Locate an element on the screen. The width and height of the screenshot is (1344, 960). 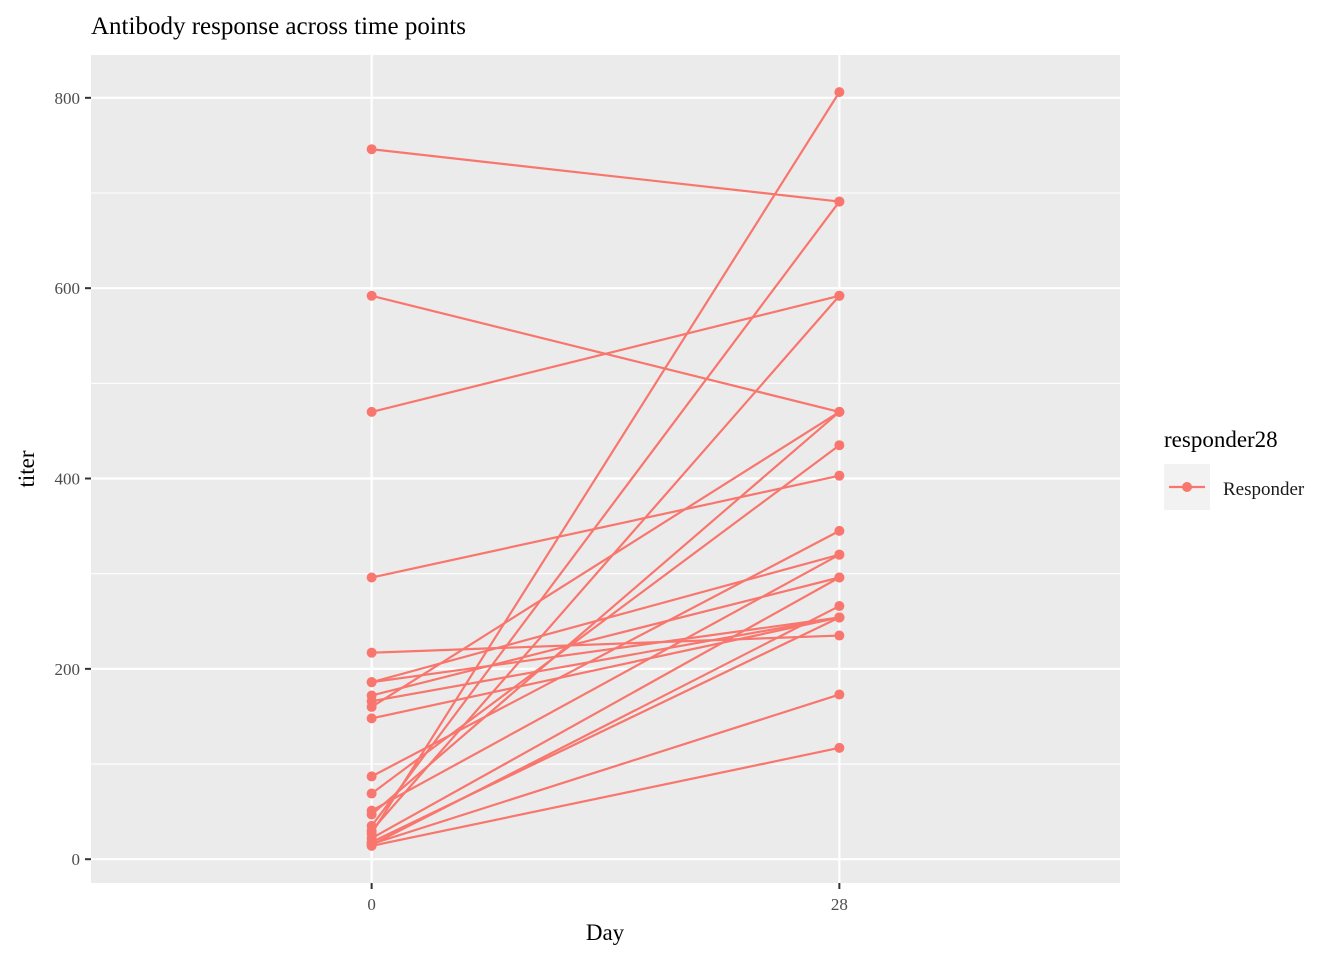
x-axis-label: Day is located at coordinates (605, 932).